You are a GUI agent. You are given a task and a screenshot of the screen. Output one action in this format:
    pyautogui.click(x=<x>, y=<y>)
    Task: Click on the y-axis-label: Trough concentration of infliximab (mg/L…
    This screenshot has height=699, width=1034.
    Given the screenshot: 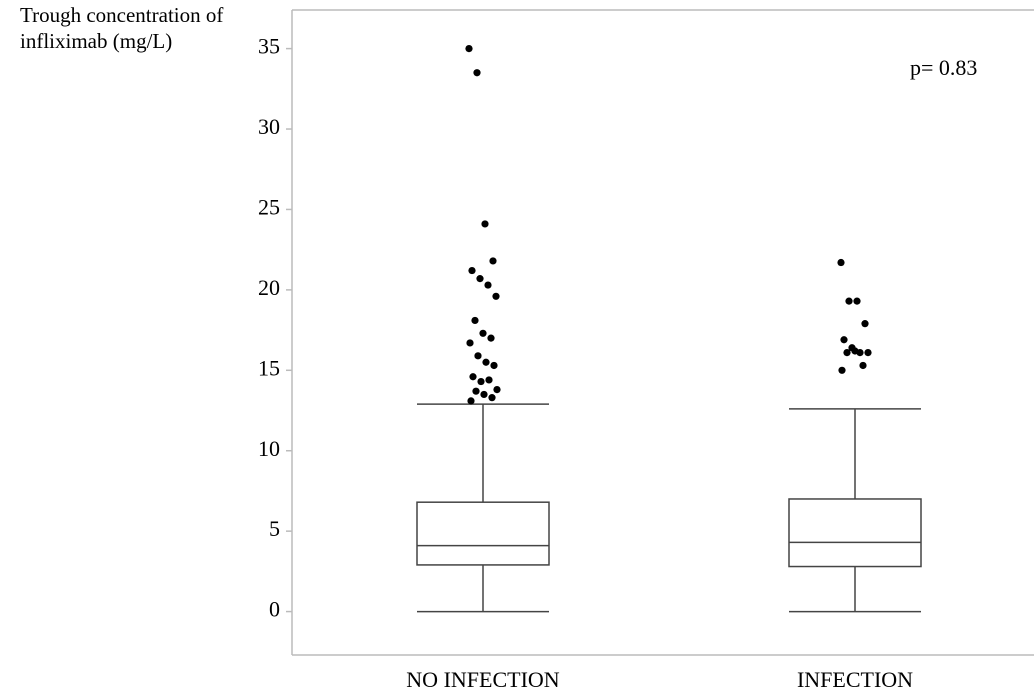 What is the action you would take?
    pyautogui.click(x=122, y=28)
    